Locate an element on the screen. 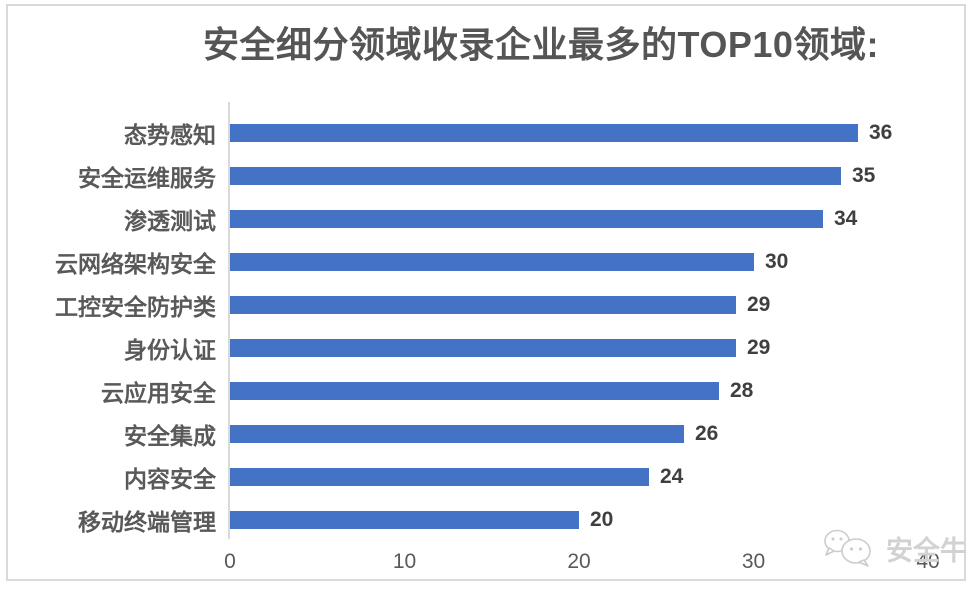 The image size is (979, 594). category-label: 态势感知 is located at coordinates (170, 134).